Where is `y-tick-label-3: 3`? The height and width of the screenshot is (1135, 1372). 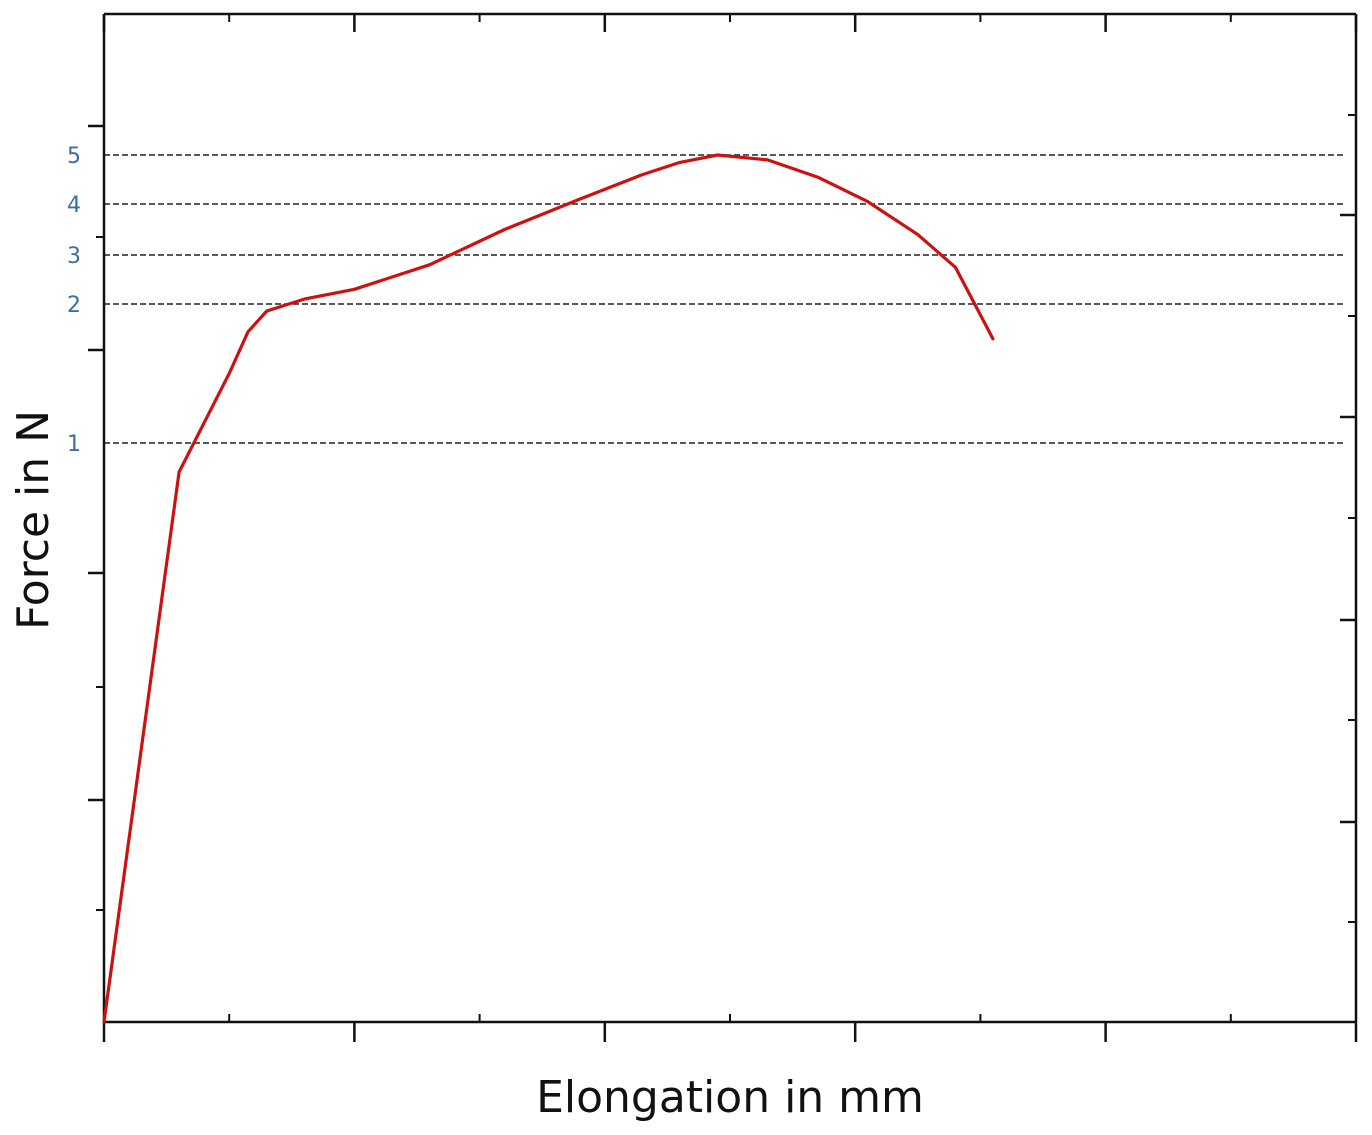
y-tick-label-3: 3 is located at coordinates (74, 256).